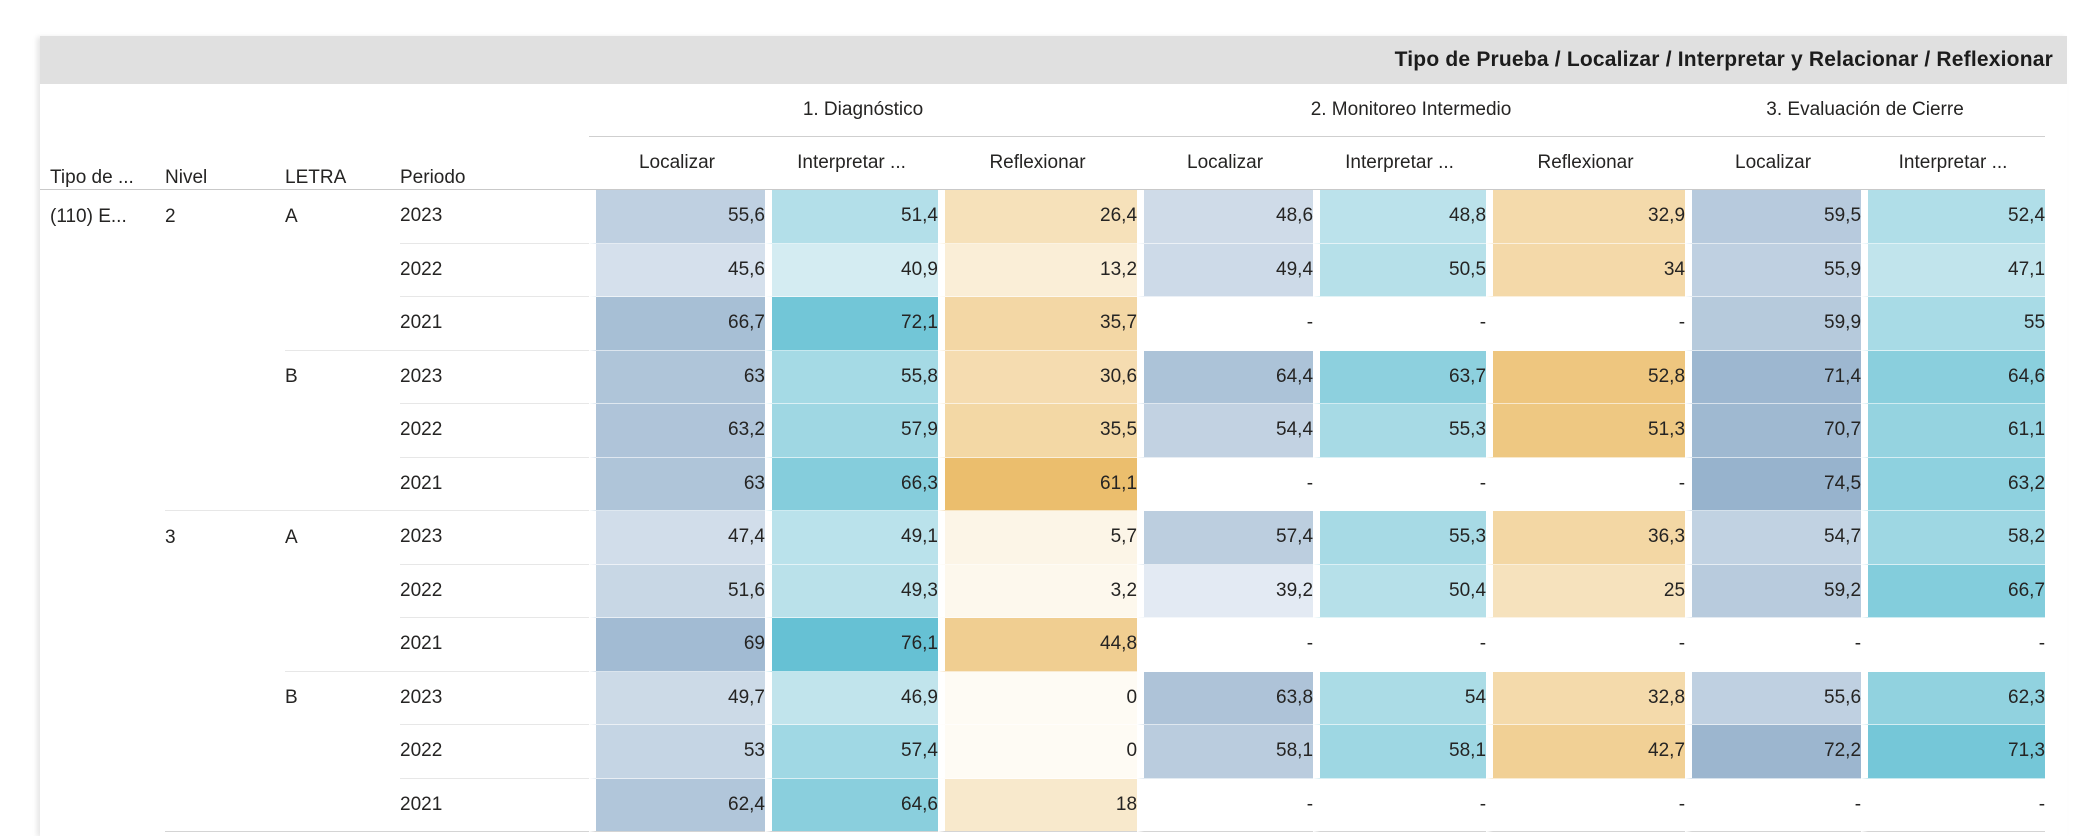 This screenshot has height=836, width=2084. Describe the element at coordinates (1400, 431) in the screenshot. I see `value-cell: 55,3` at that location.